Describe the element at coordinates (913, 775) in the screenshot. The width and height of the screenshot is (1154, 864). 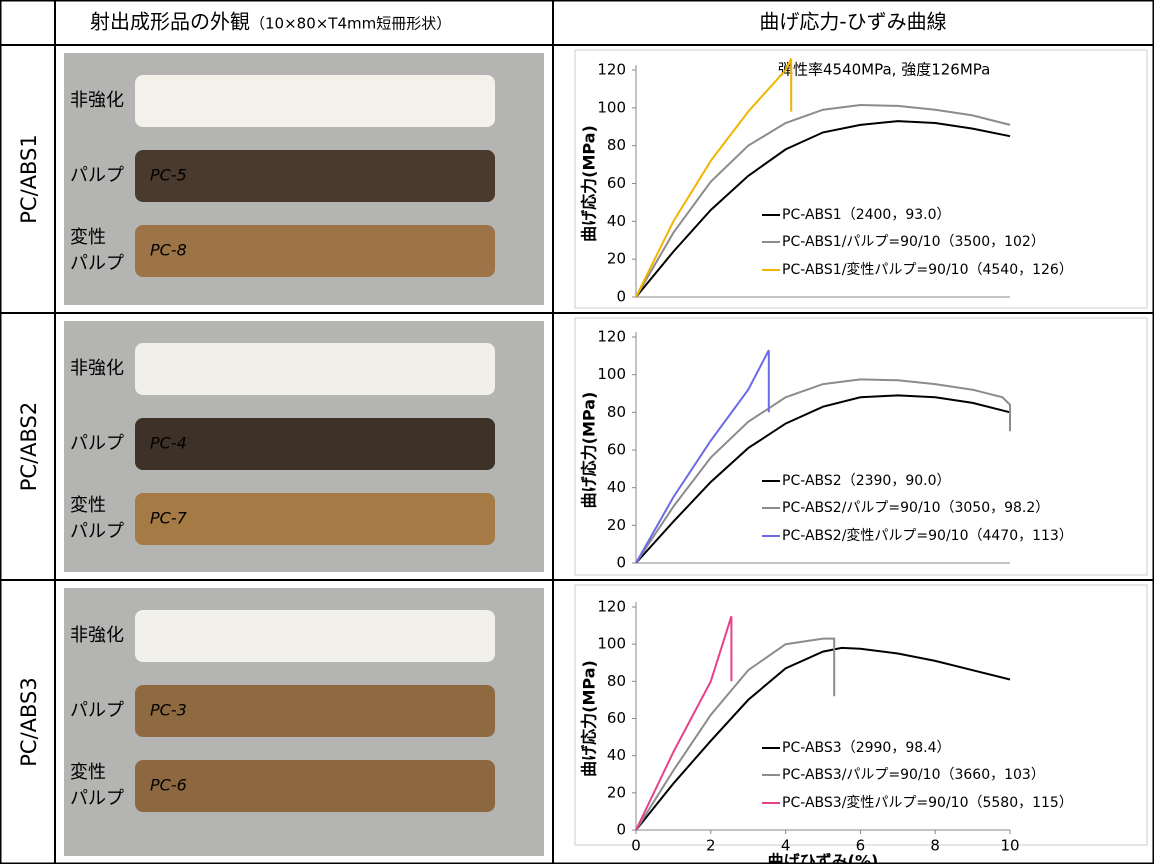
I see `legend-entry: PC-ABS3/パルプ=90/10（3660，103）` at that location.